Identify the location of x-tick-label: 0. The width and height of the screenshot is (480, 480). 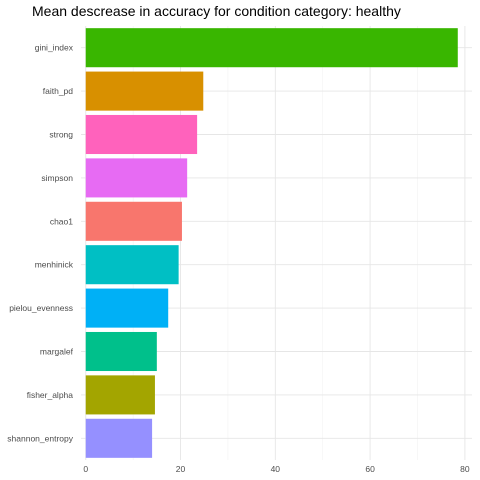
(85, 469).